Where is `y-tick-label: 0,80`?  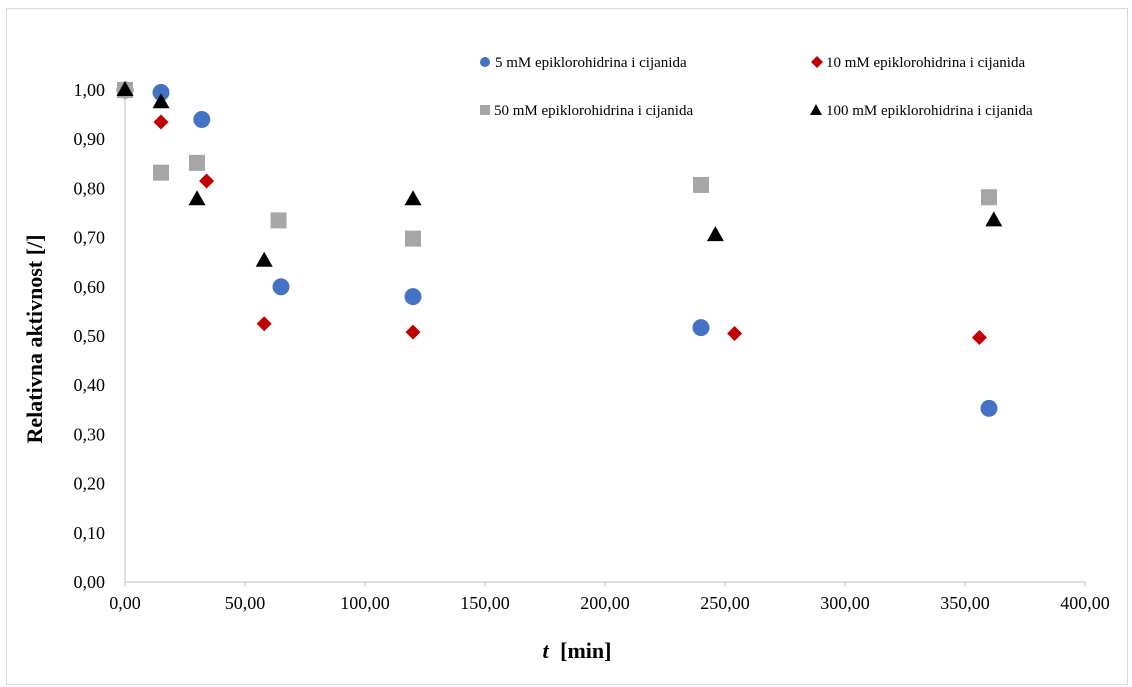 y-tick-label: 0,80 is located at coordinates (90, 188).